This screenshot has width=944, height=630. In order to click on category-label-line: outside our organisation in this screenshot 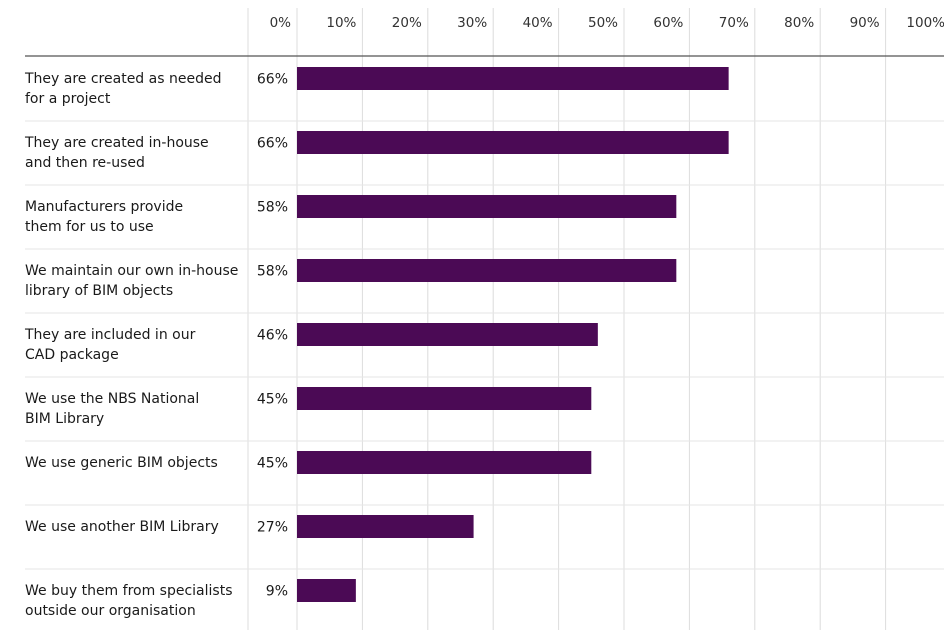, I will do `click(110, 611)`.